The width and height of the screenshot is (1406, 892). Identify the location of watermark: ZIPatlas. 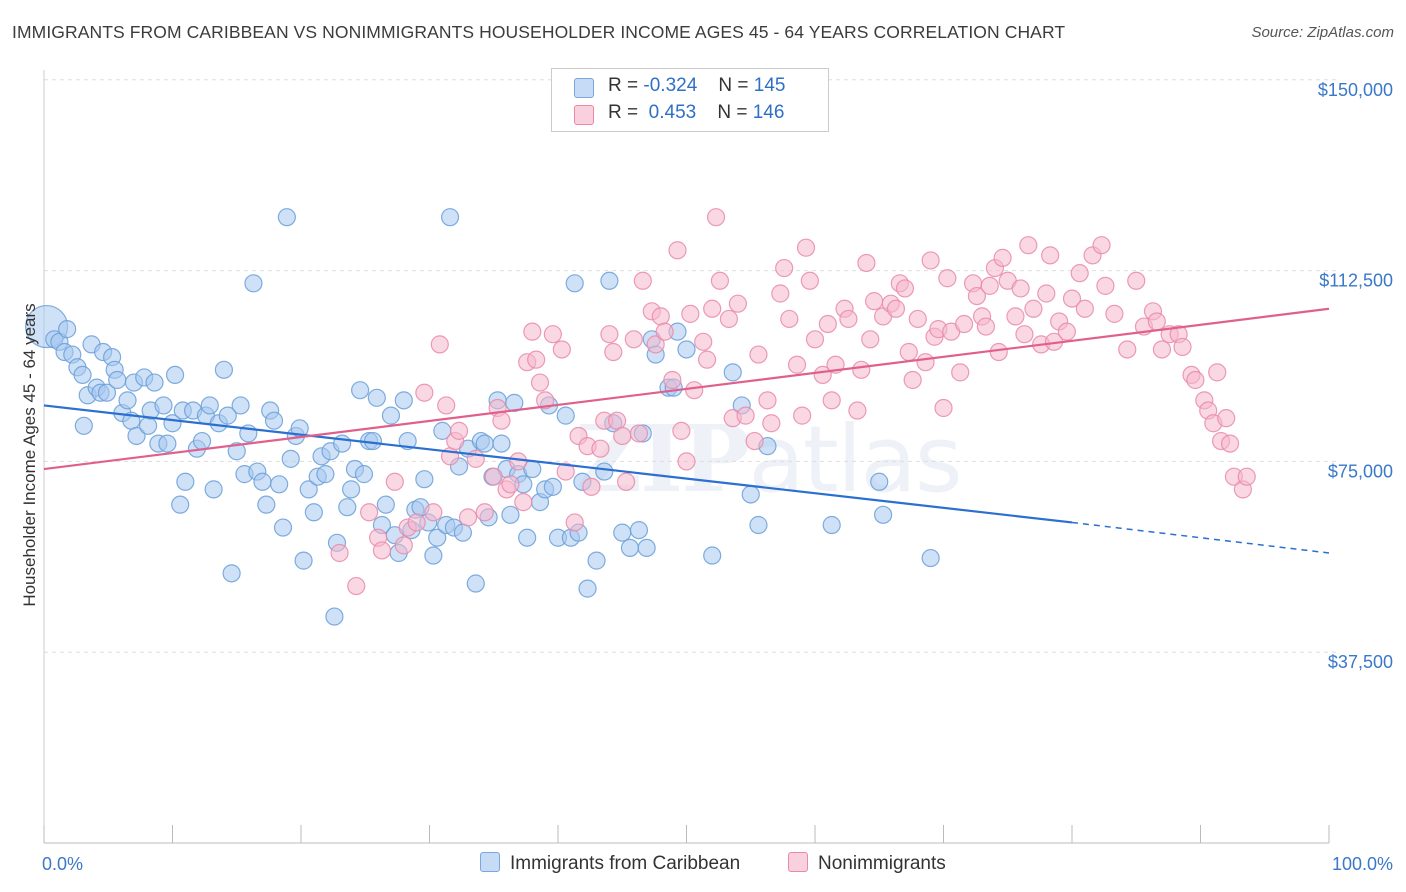
(769, 459).